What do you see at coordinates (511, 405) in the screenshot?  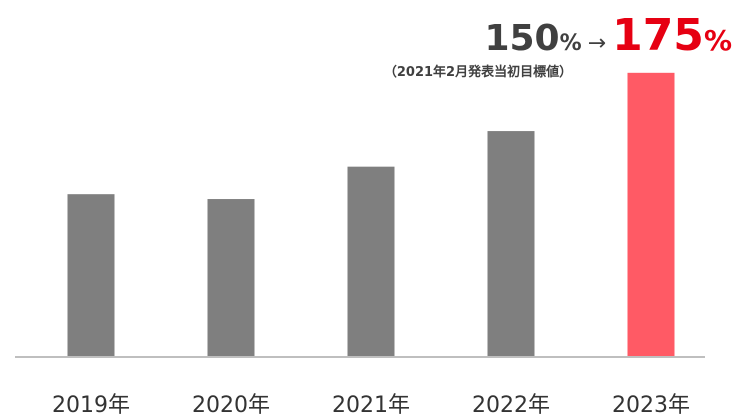 I see `x-tick-label: 2022年` at bounding box center [511, 405].